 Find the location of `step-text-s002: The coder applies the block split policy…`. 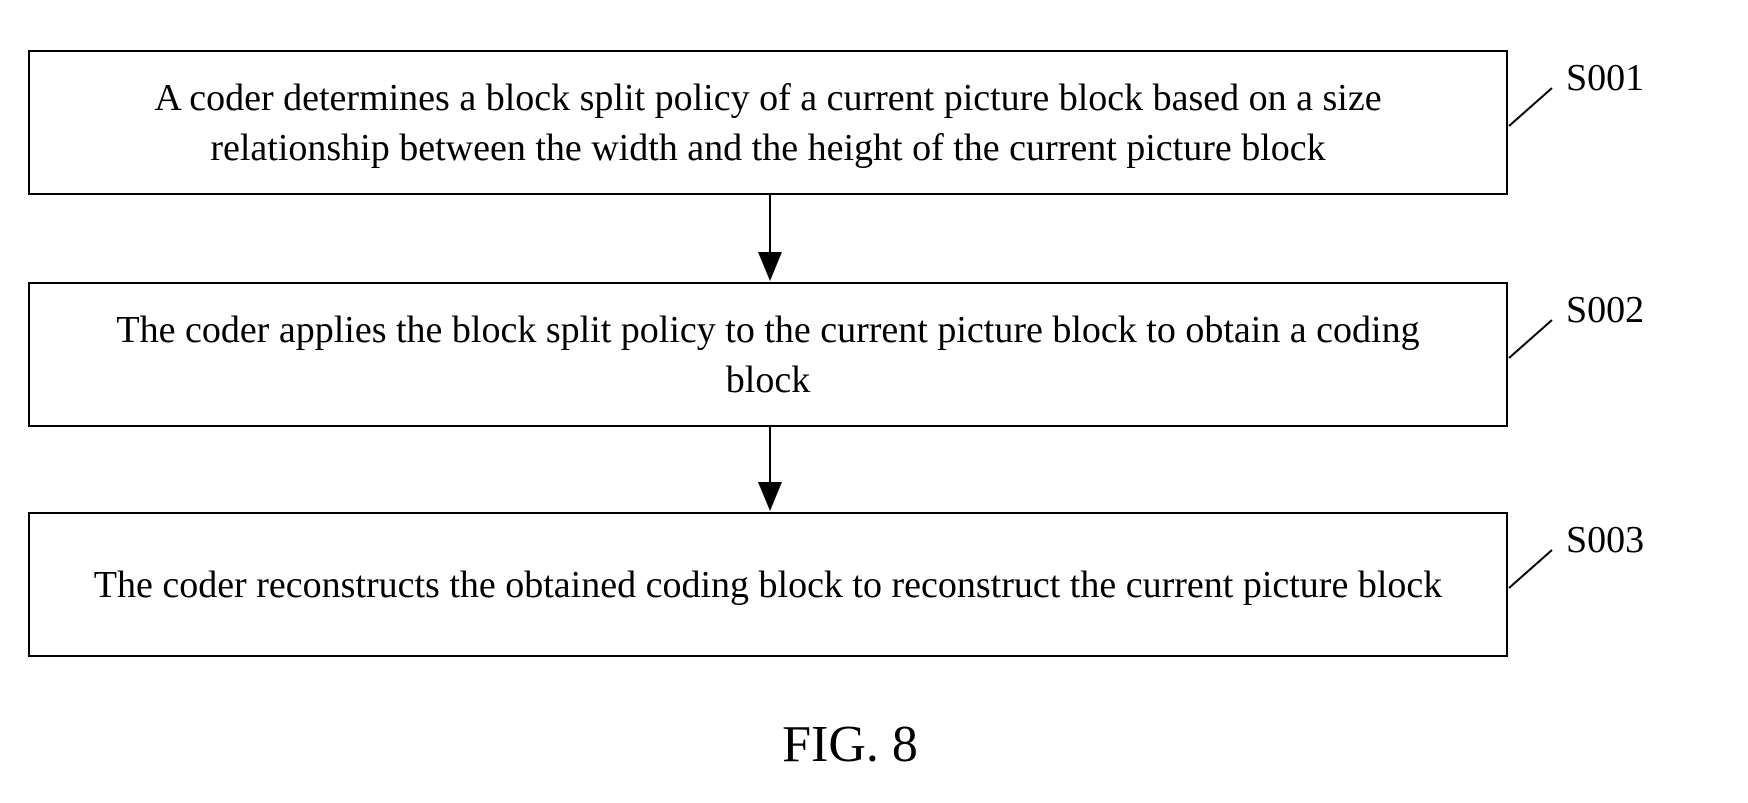

step-text-s002: The coder applies the block split policy… is located at coordinates (768, 355).